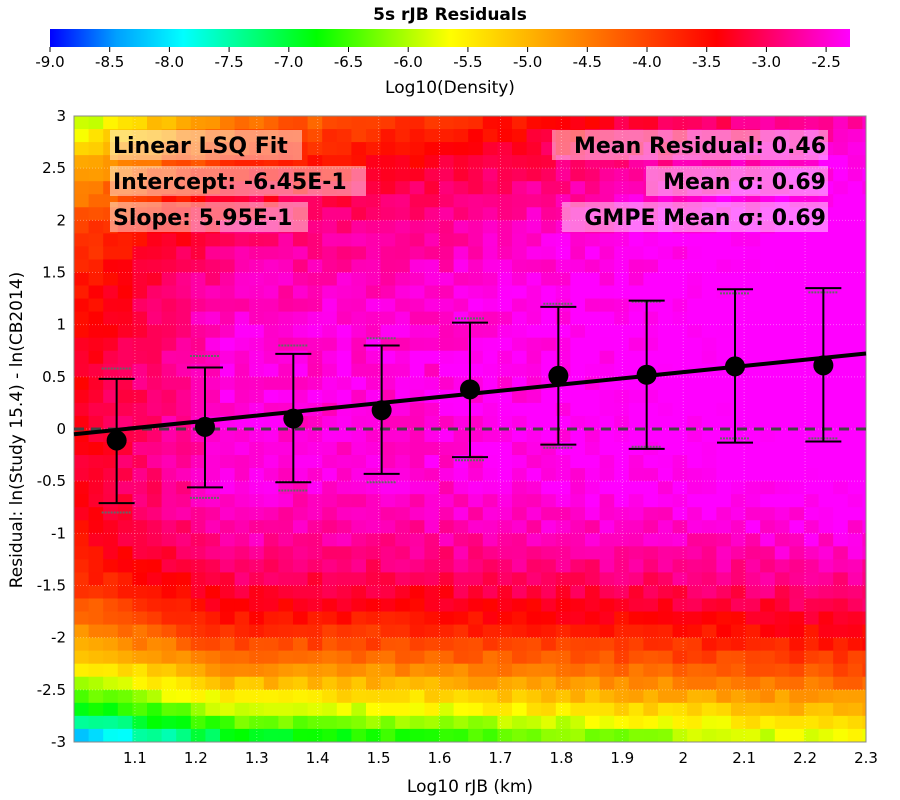  Describe the element at coordinates (744, 758) in the screenshot. I see `x-tick-label: 2.1` at that location.